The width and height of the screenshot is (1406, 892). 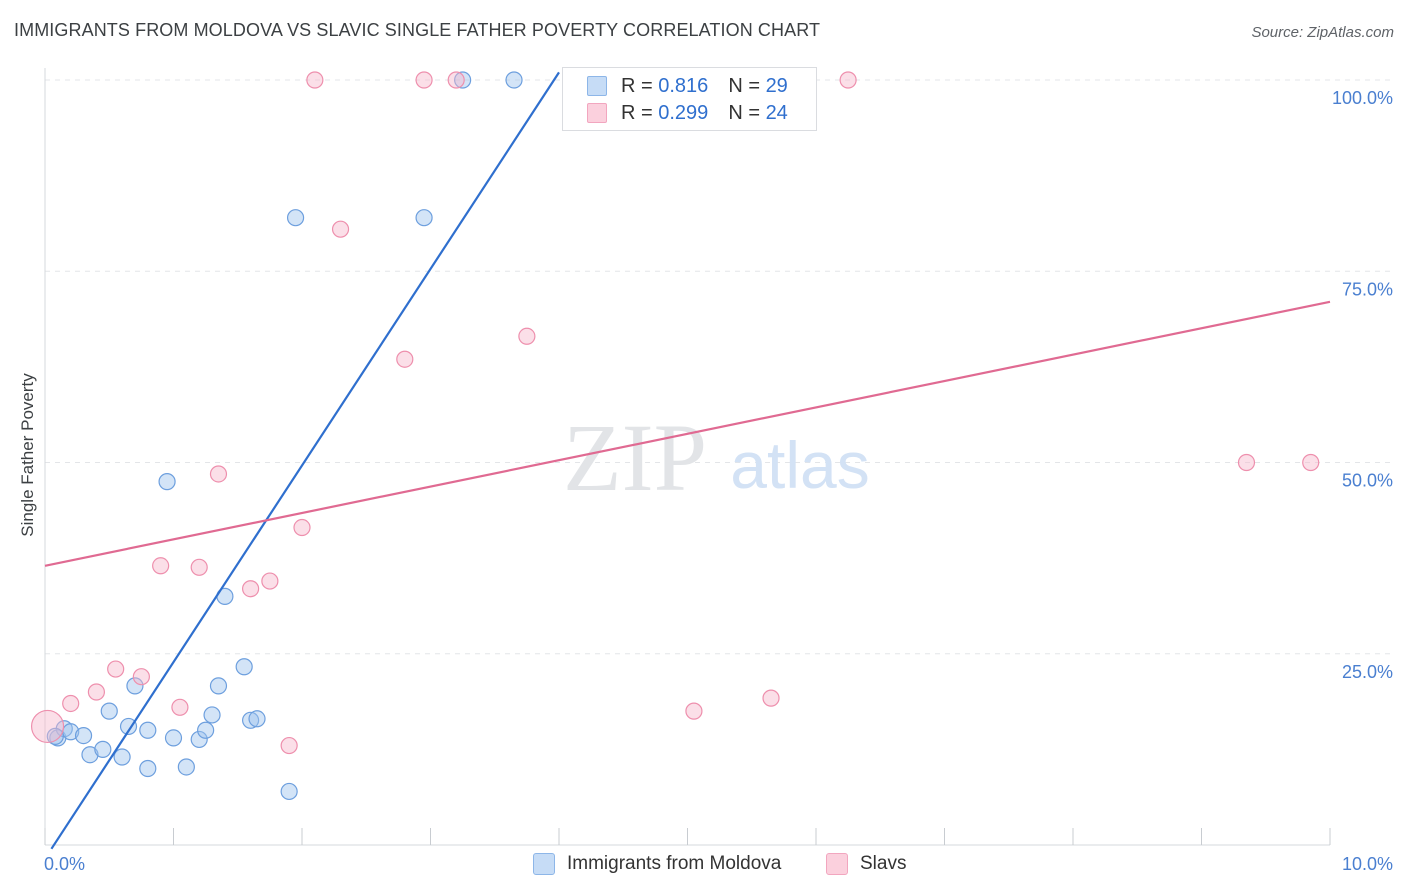 I want to click on series-legend-moldova: Immigrants from Moldova, so click(x=657, y=864).